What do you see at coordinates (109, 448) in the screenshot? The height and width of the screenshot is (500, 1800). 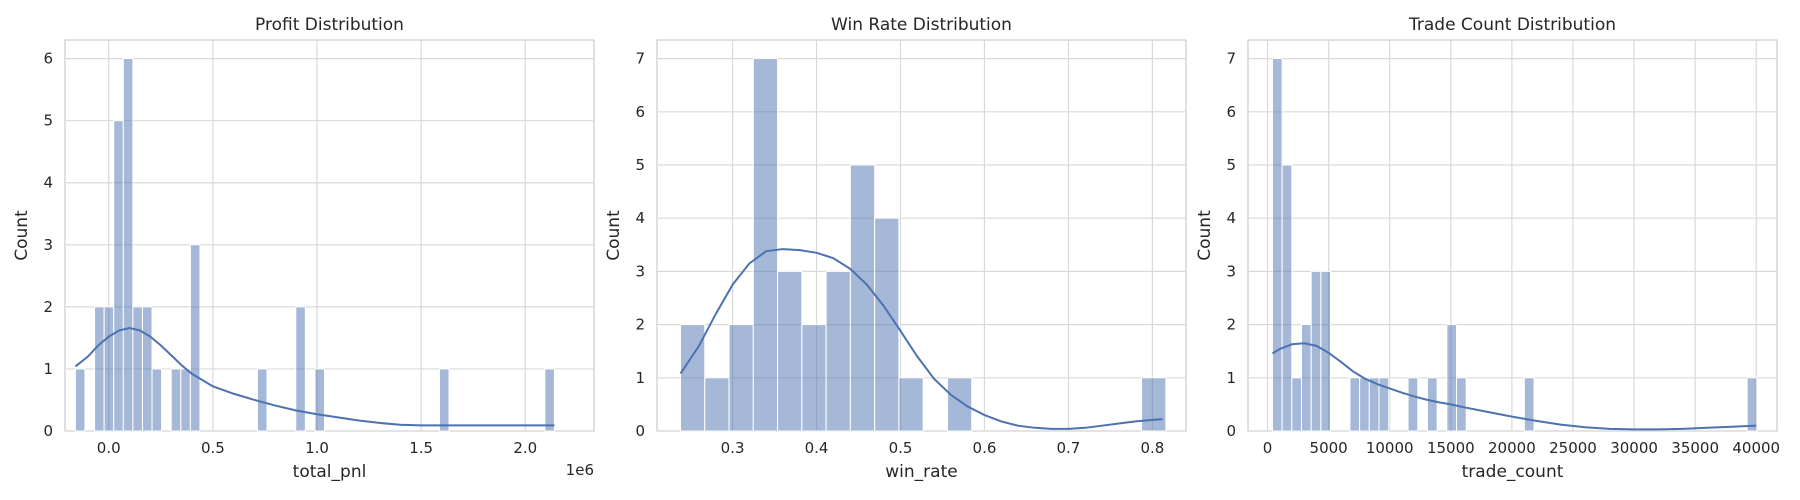 I see `x-tick-label: 0.0` at bounding box center [109, 448].